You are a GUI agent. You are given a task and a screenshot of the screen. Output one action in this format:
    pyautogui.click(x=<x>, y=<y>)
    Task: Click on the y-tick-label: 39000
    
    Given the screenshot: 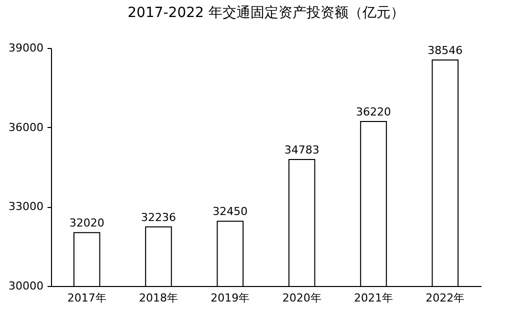 What is the action you would take?
    pyautogui.click(x=26, y=48)
    